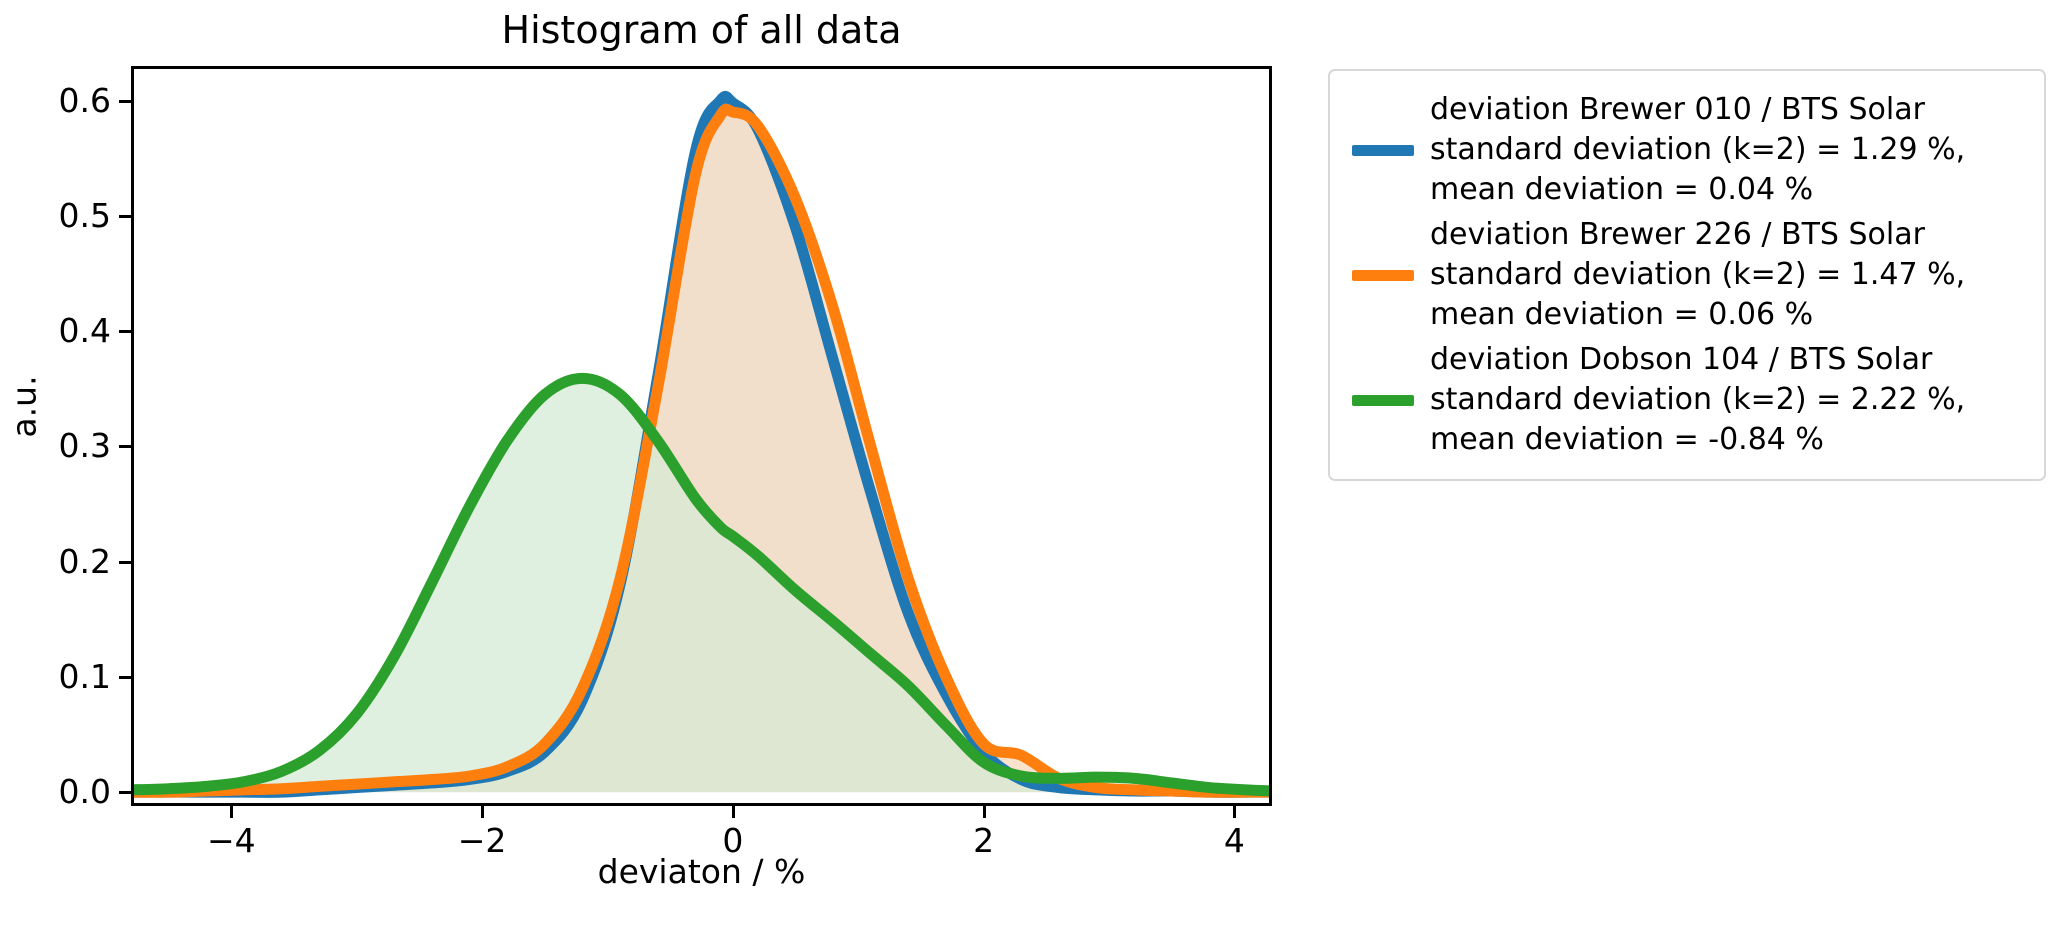  What do you see at coordinates (24, 406) in the screenshot?
I see `y-axis-label: a.u.` at bounding box center [24, 406].